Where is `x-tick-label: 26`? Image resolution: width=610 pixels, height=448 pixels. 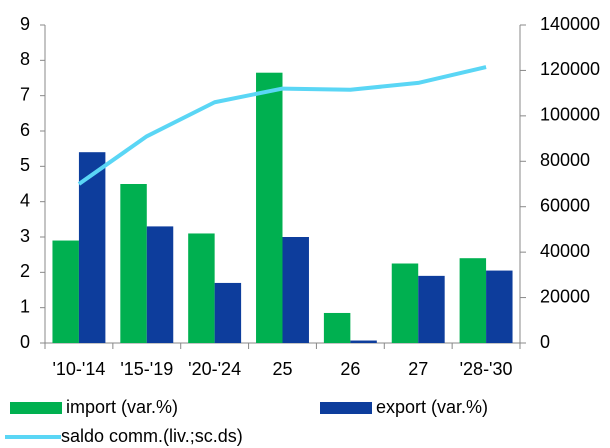
x-tick-label: 26 is located at coordinates (350, 369).